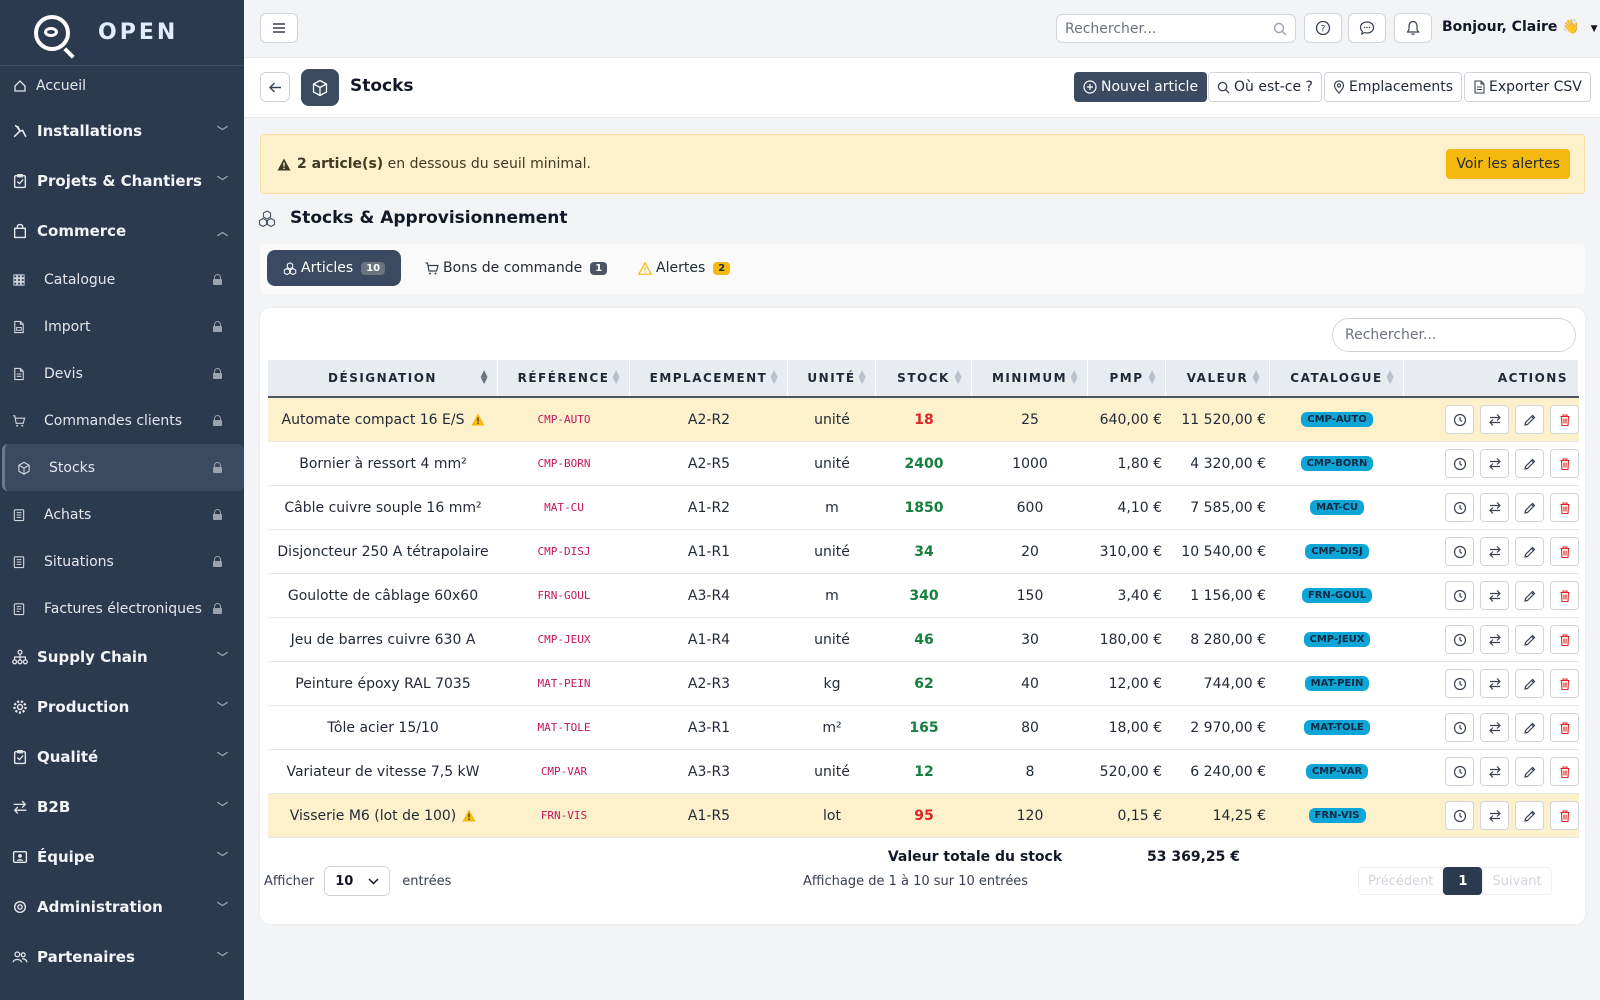 The height and width of the screenshot is (1000, 1600). What do you see at coordinates (357, 881) in the screenshot?
I see `page-length-select: 10` at bounding box center [357, 881].